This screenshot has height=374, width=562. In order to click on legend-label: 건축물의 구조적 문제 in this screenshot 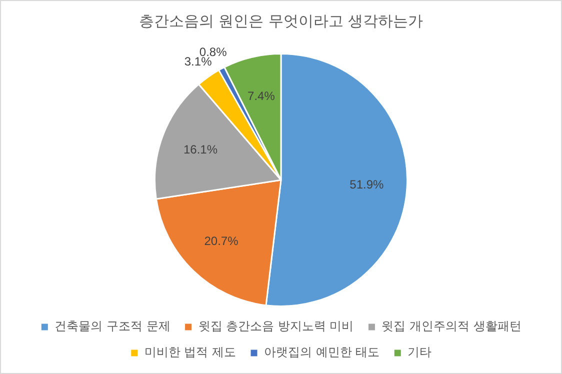, I will do `click(112, 326)`.